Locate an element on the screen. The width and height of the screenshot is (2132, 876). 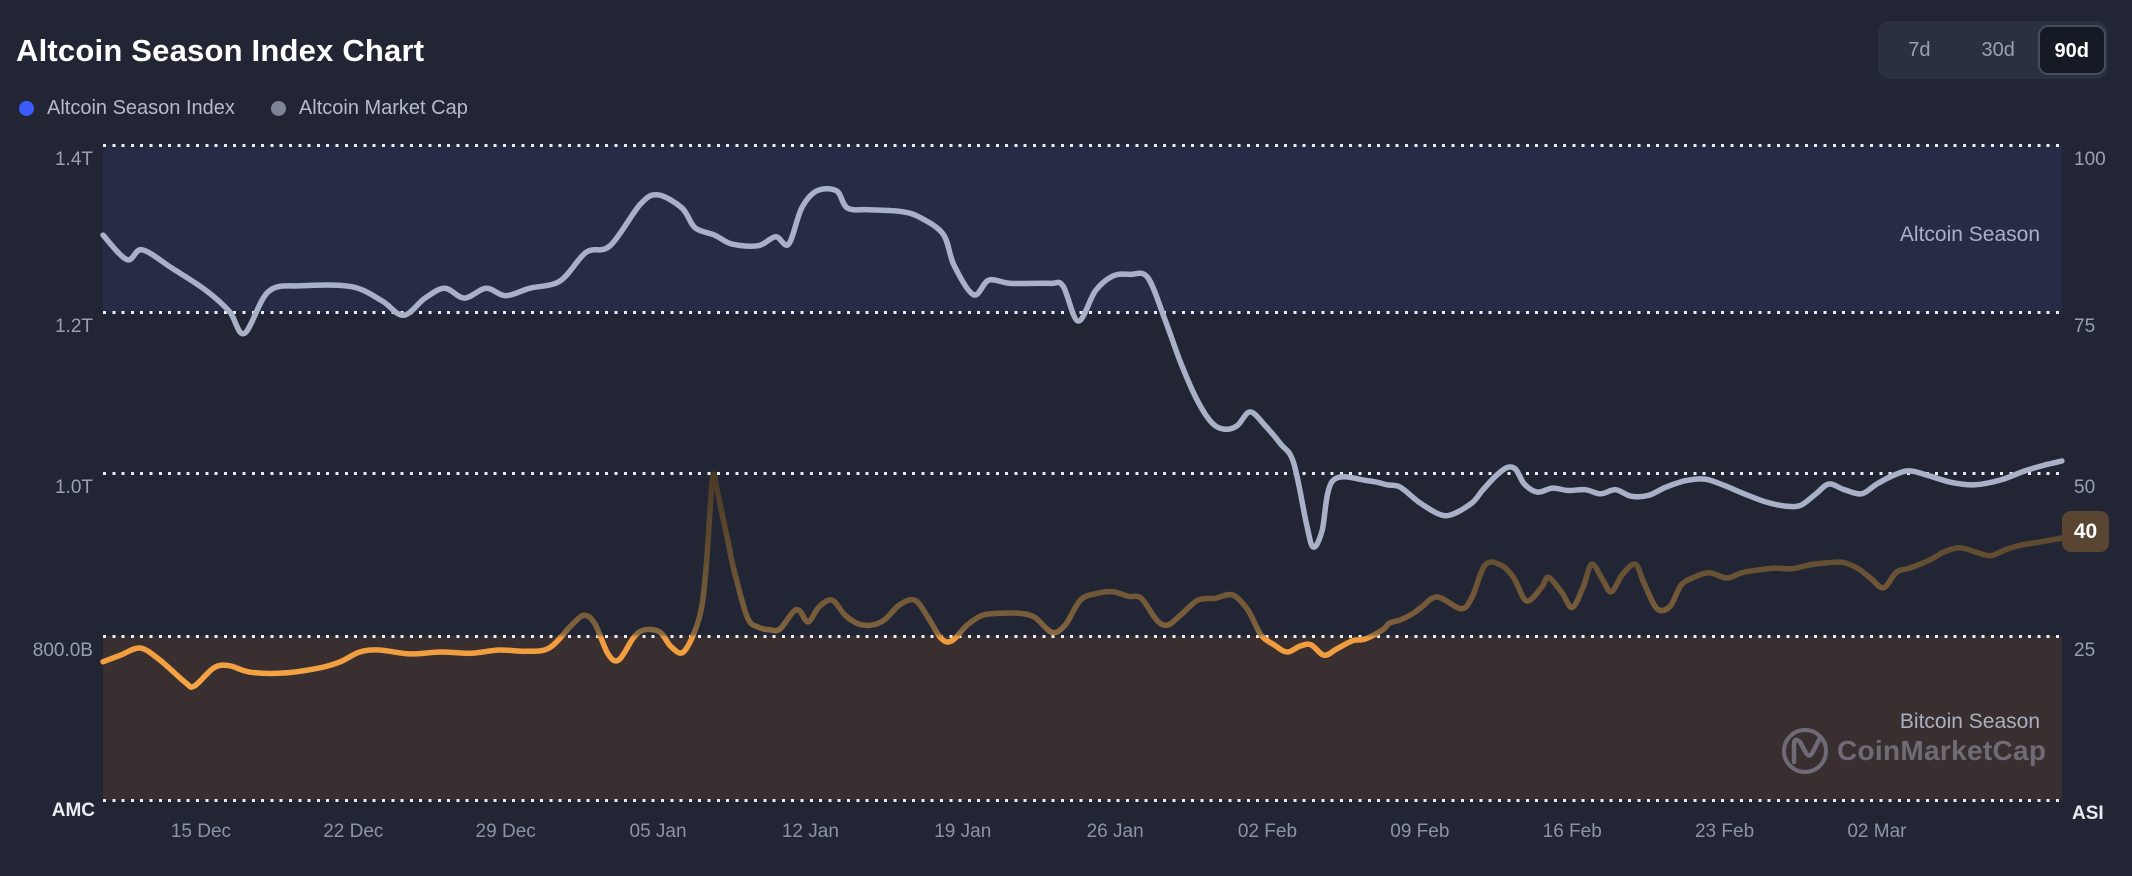
x-axis-tick: 12 Jan is located at coordinates (810, 831).